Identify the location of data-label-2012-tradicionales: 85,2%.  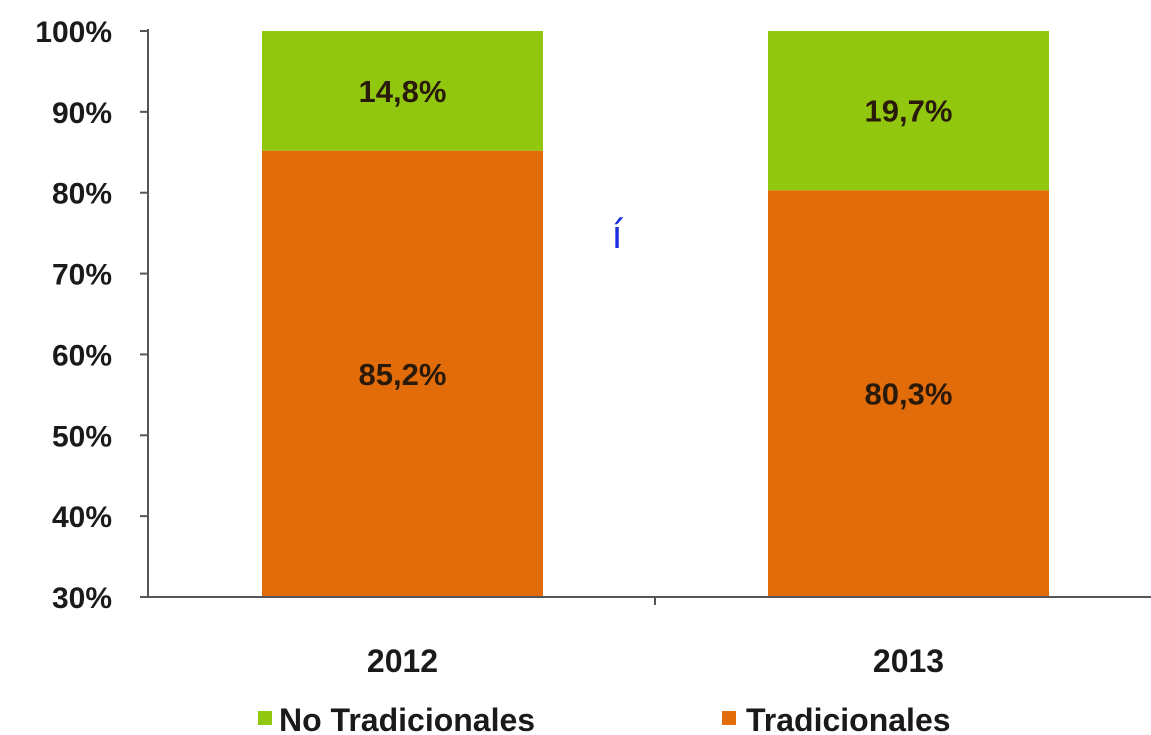
(403, 374).